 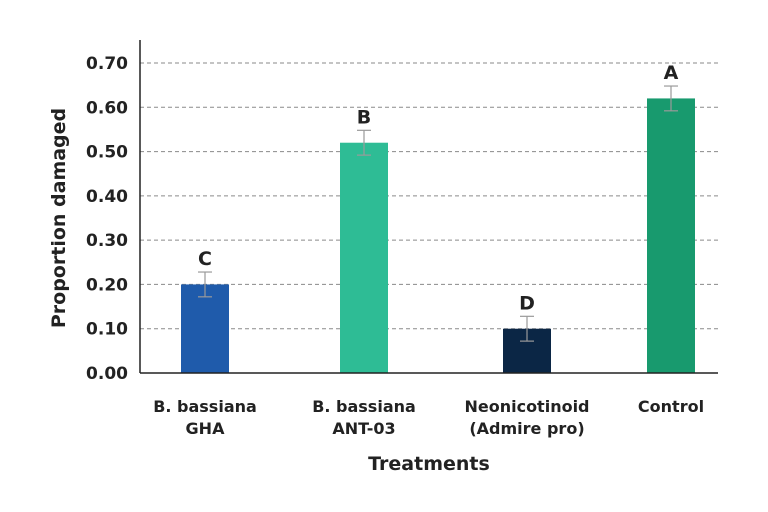 What do you see at coordinates (107, 219) in the screenshot?
I see `y-axis-ticks: 0.00 0.10 0.20 0.30 0.40 0.50 0.60 0.70` at bounding box center [107, 219].